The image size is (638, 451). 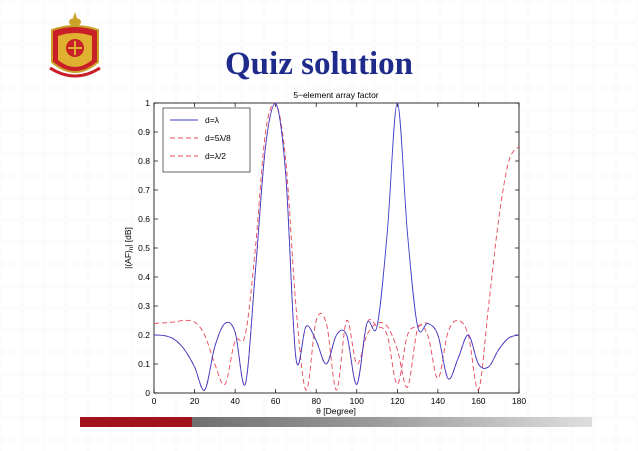 What do you see at coordinates (129, 248) in the screenshot?
I see `y-axis-label: |(AF)n| [dB]` at bounding box center [129, 248].